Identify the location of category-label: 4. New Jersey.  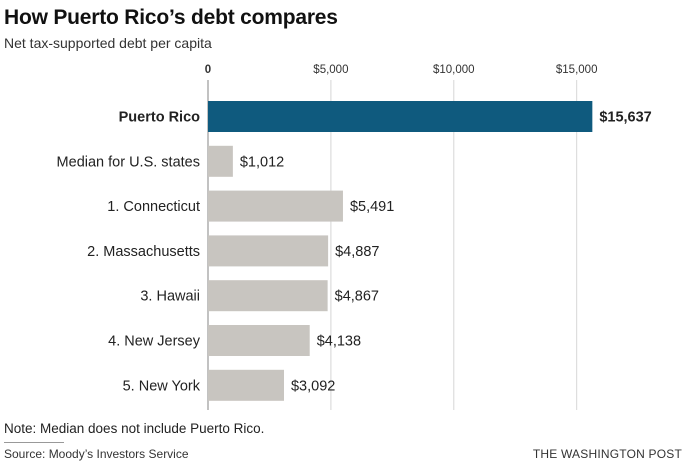
(154, 342).